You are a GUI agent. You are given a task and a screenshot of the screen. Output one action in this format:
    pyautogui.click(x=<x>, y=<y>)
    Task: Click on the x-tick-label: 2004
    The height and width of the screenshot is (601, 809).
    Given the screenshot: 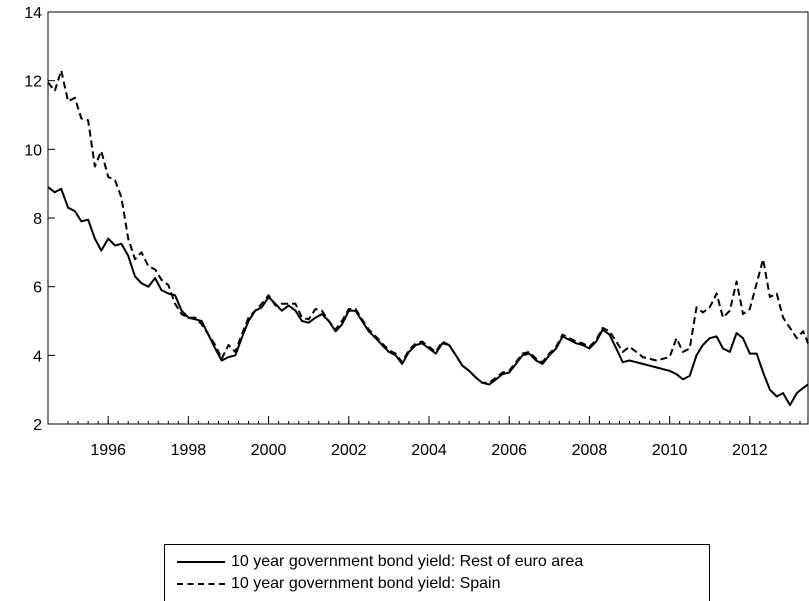 What is the action you would take?
    pyautogui.click(x=429, y=450)
    